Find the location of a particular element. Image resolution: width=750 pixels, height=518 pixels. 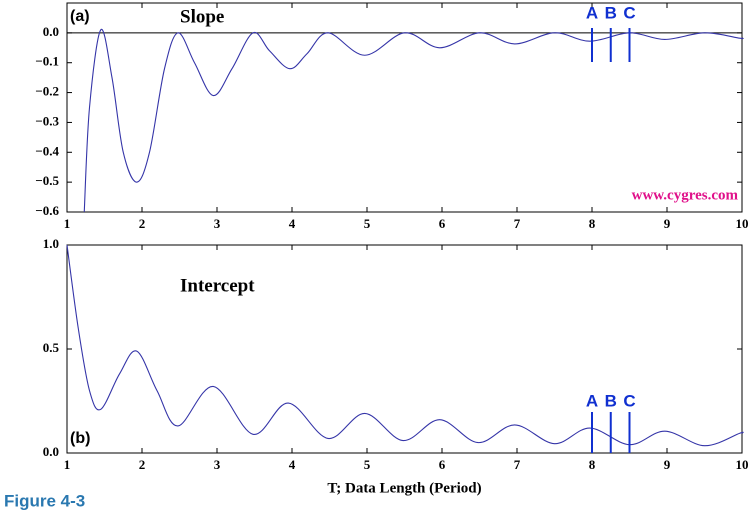

panel-title: Slope is located at coordinates (202, 16).